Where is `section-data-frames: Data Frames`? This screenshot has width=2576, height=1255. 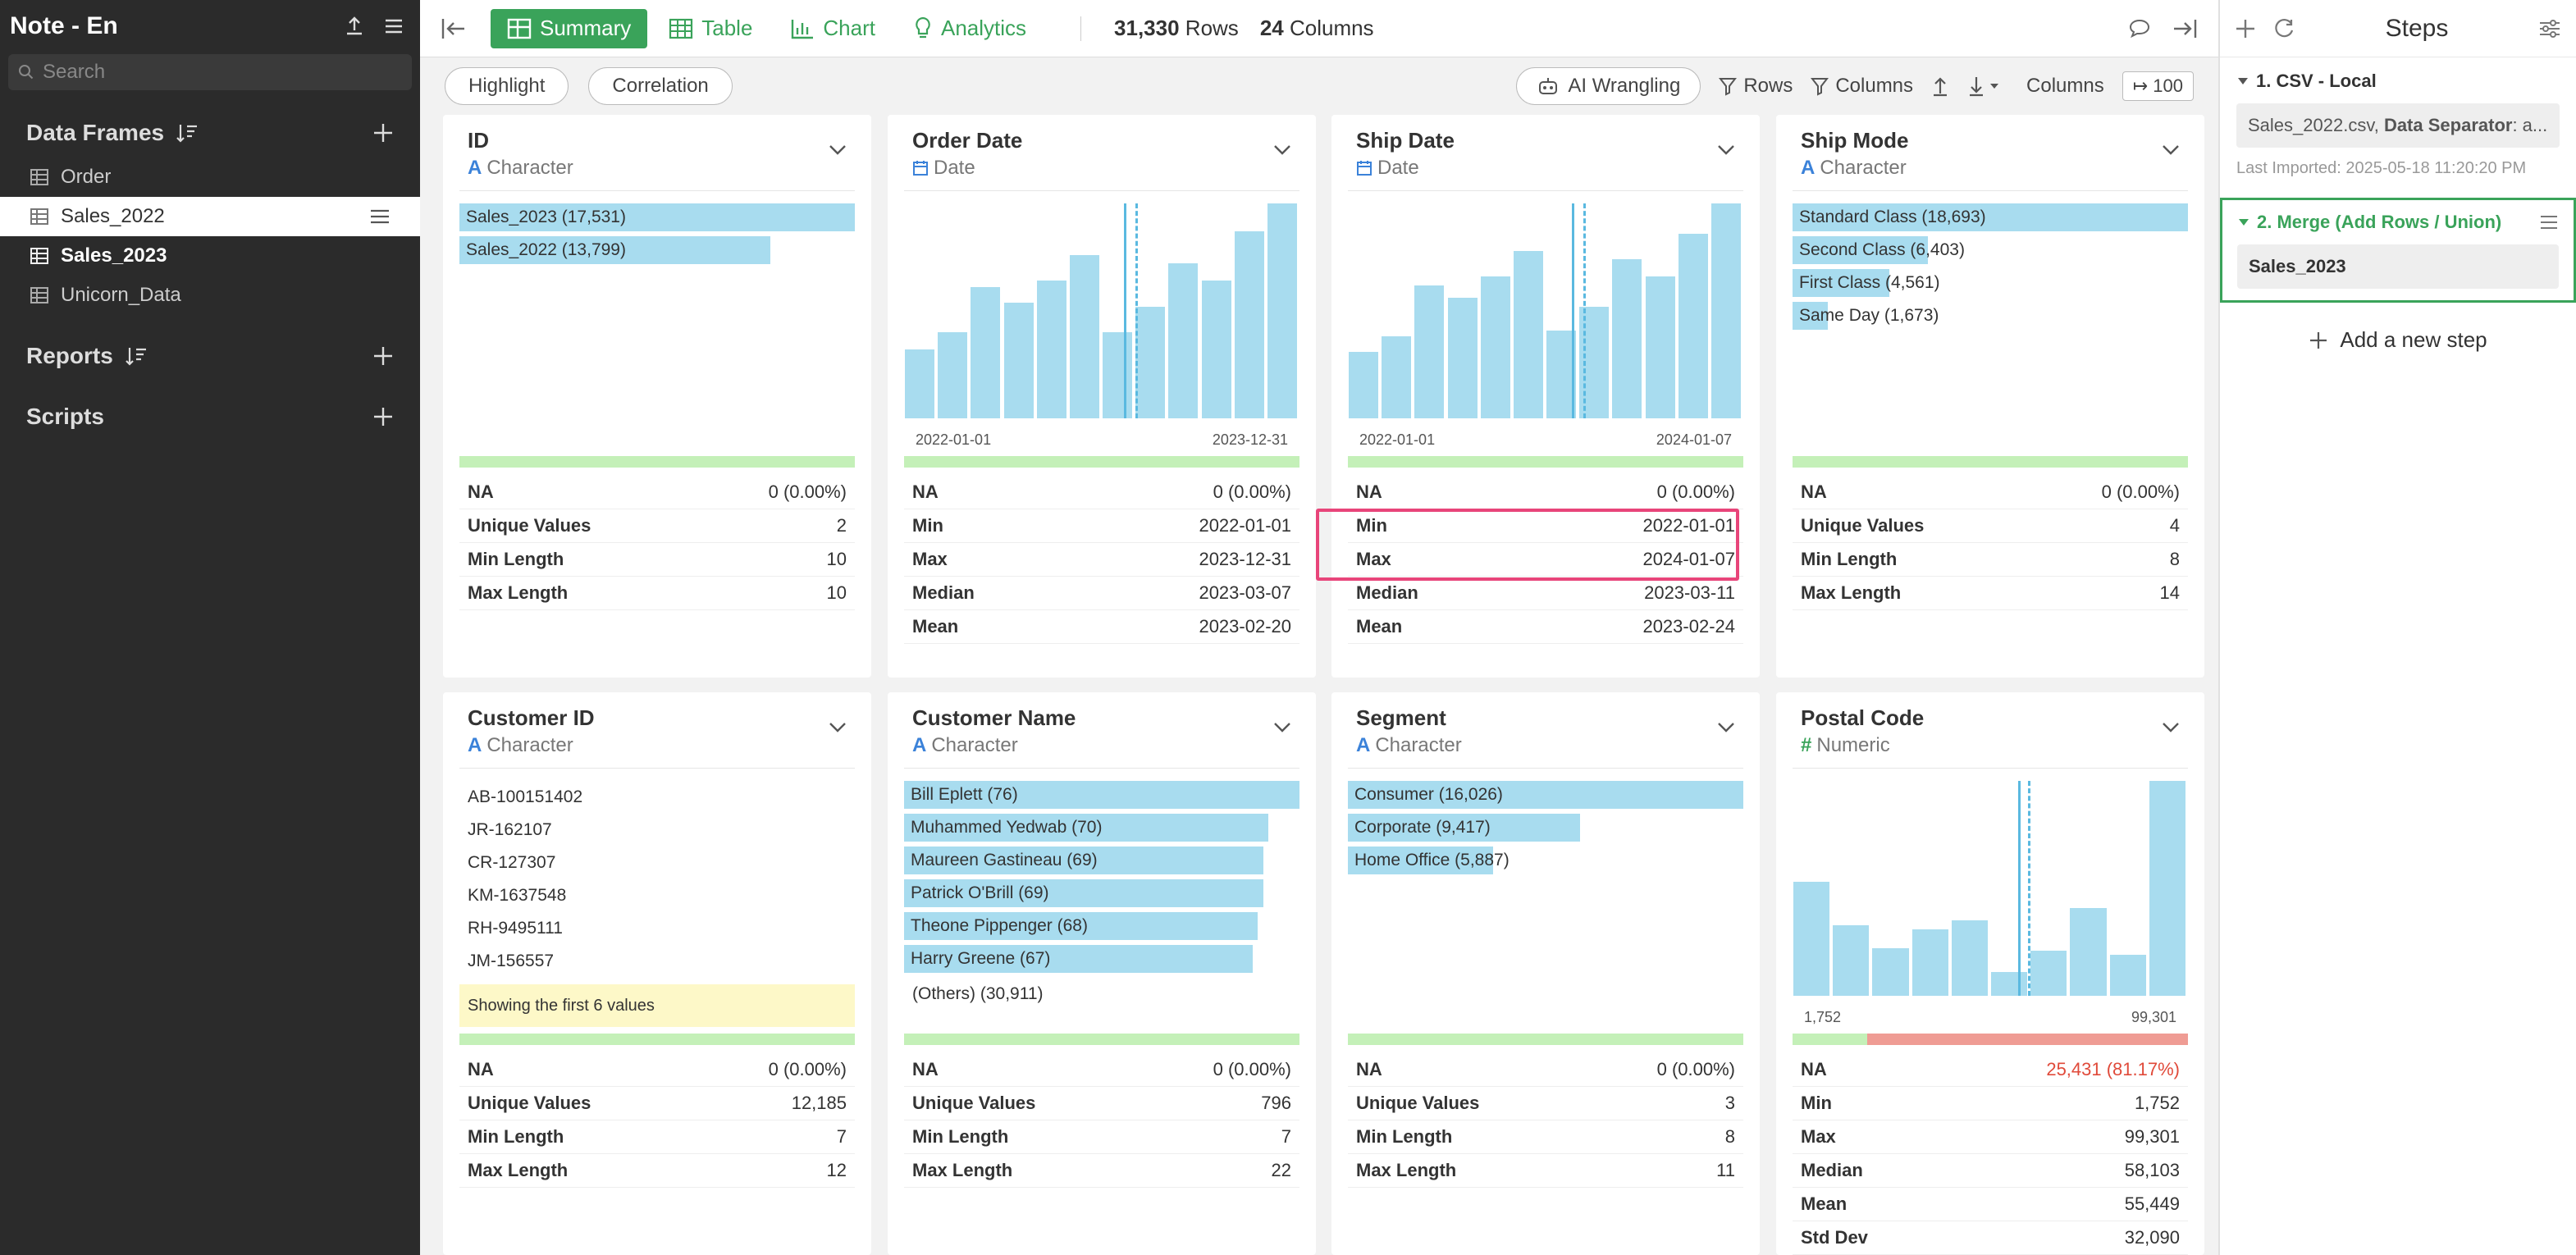
section-data-frames: Data Frames is located at coordinates (210, 132).